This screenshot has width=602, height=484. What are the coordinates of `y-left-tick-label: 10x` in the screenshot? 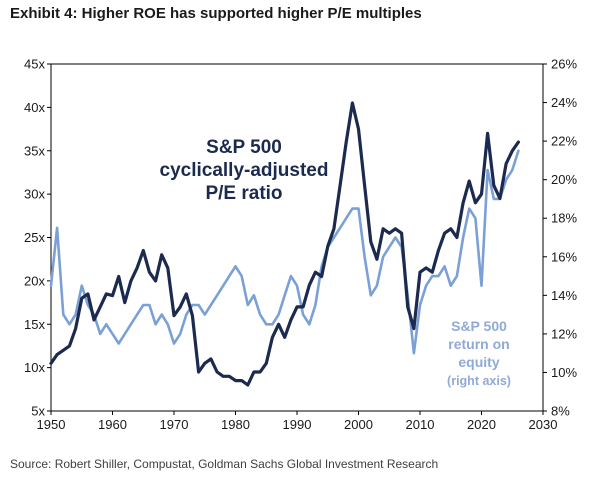 It's located at (34, 367).